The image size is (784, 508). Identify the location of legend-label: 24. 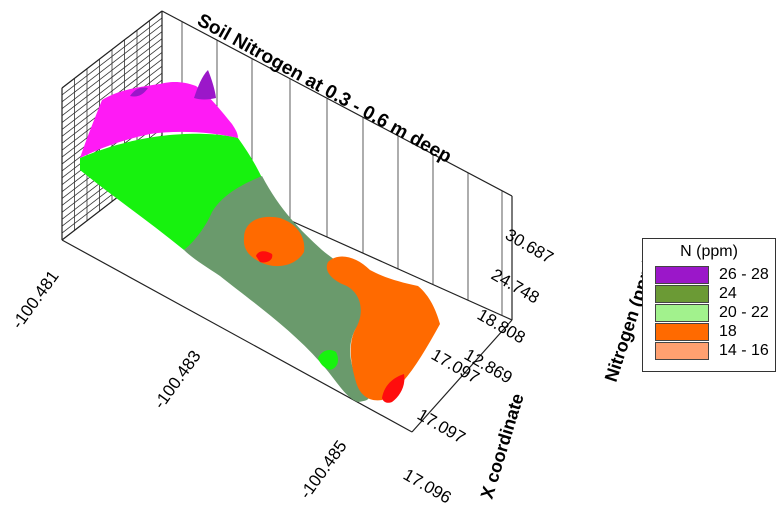
(728, 293).